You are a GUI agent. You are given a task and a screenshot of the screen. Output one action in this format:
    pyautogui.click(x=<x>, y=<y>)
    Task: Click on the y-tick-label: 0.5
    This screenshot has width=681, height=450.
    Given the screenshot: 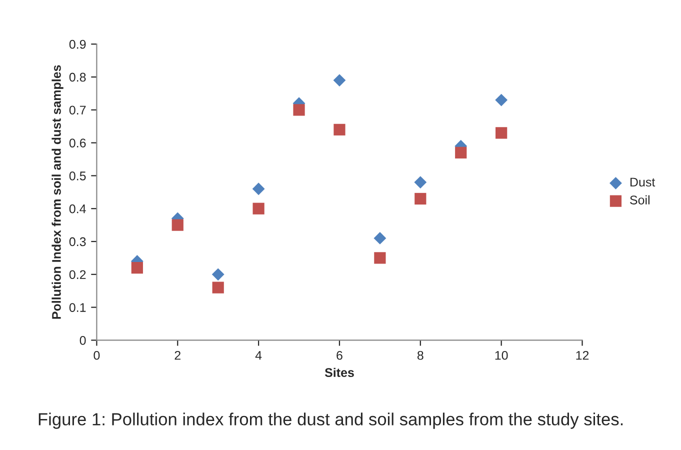 What is the action you would take?
    pyautogui.click(x=77, y=176)
    